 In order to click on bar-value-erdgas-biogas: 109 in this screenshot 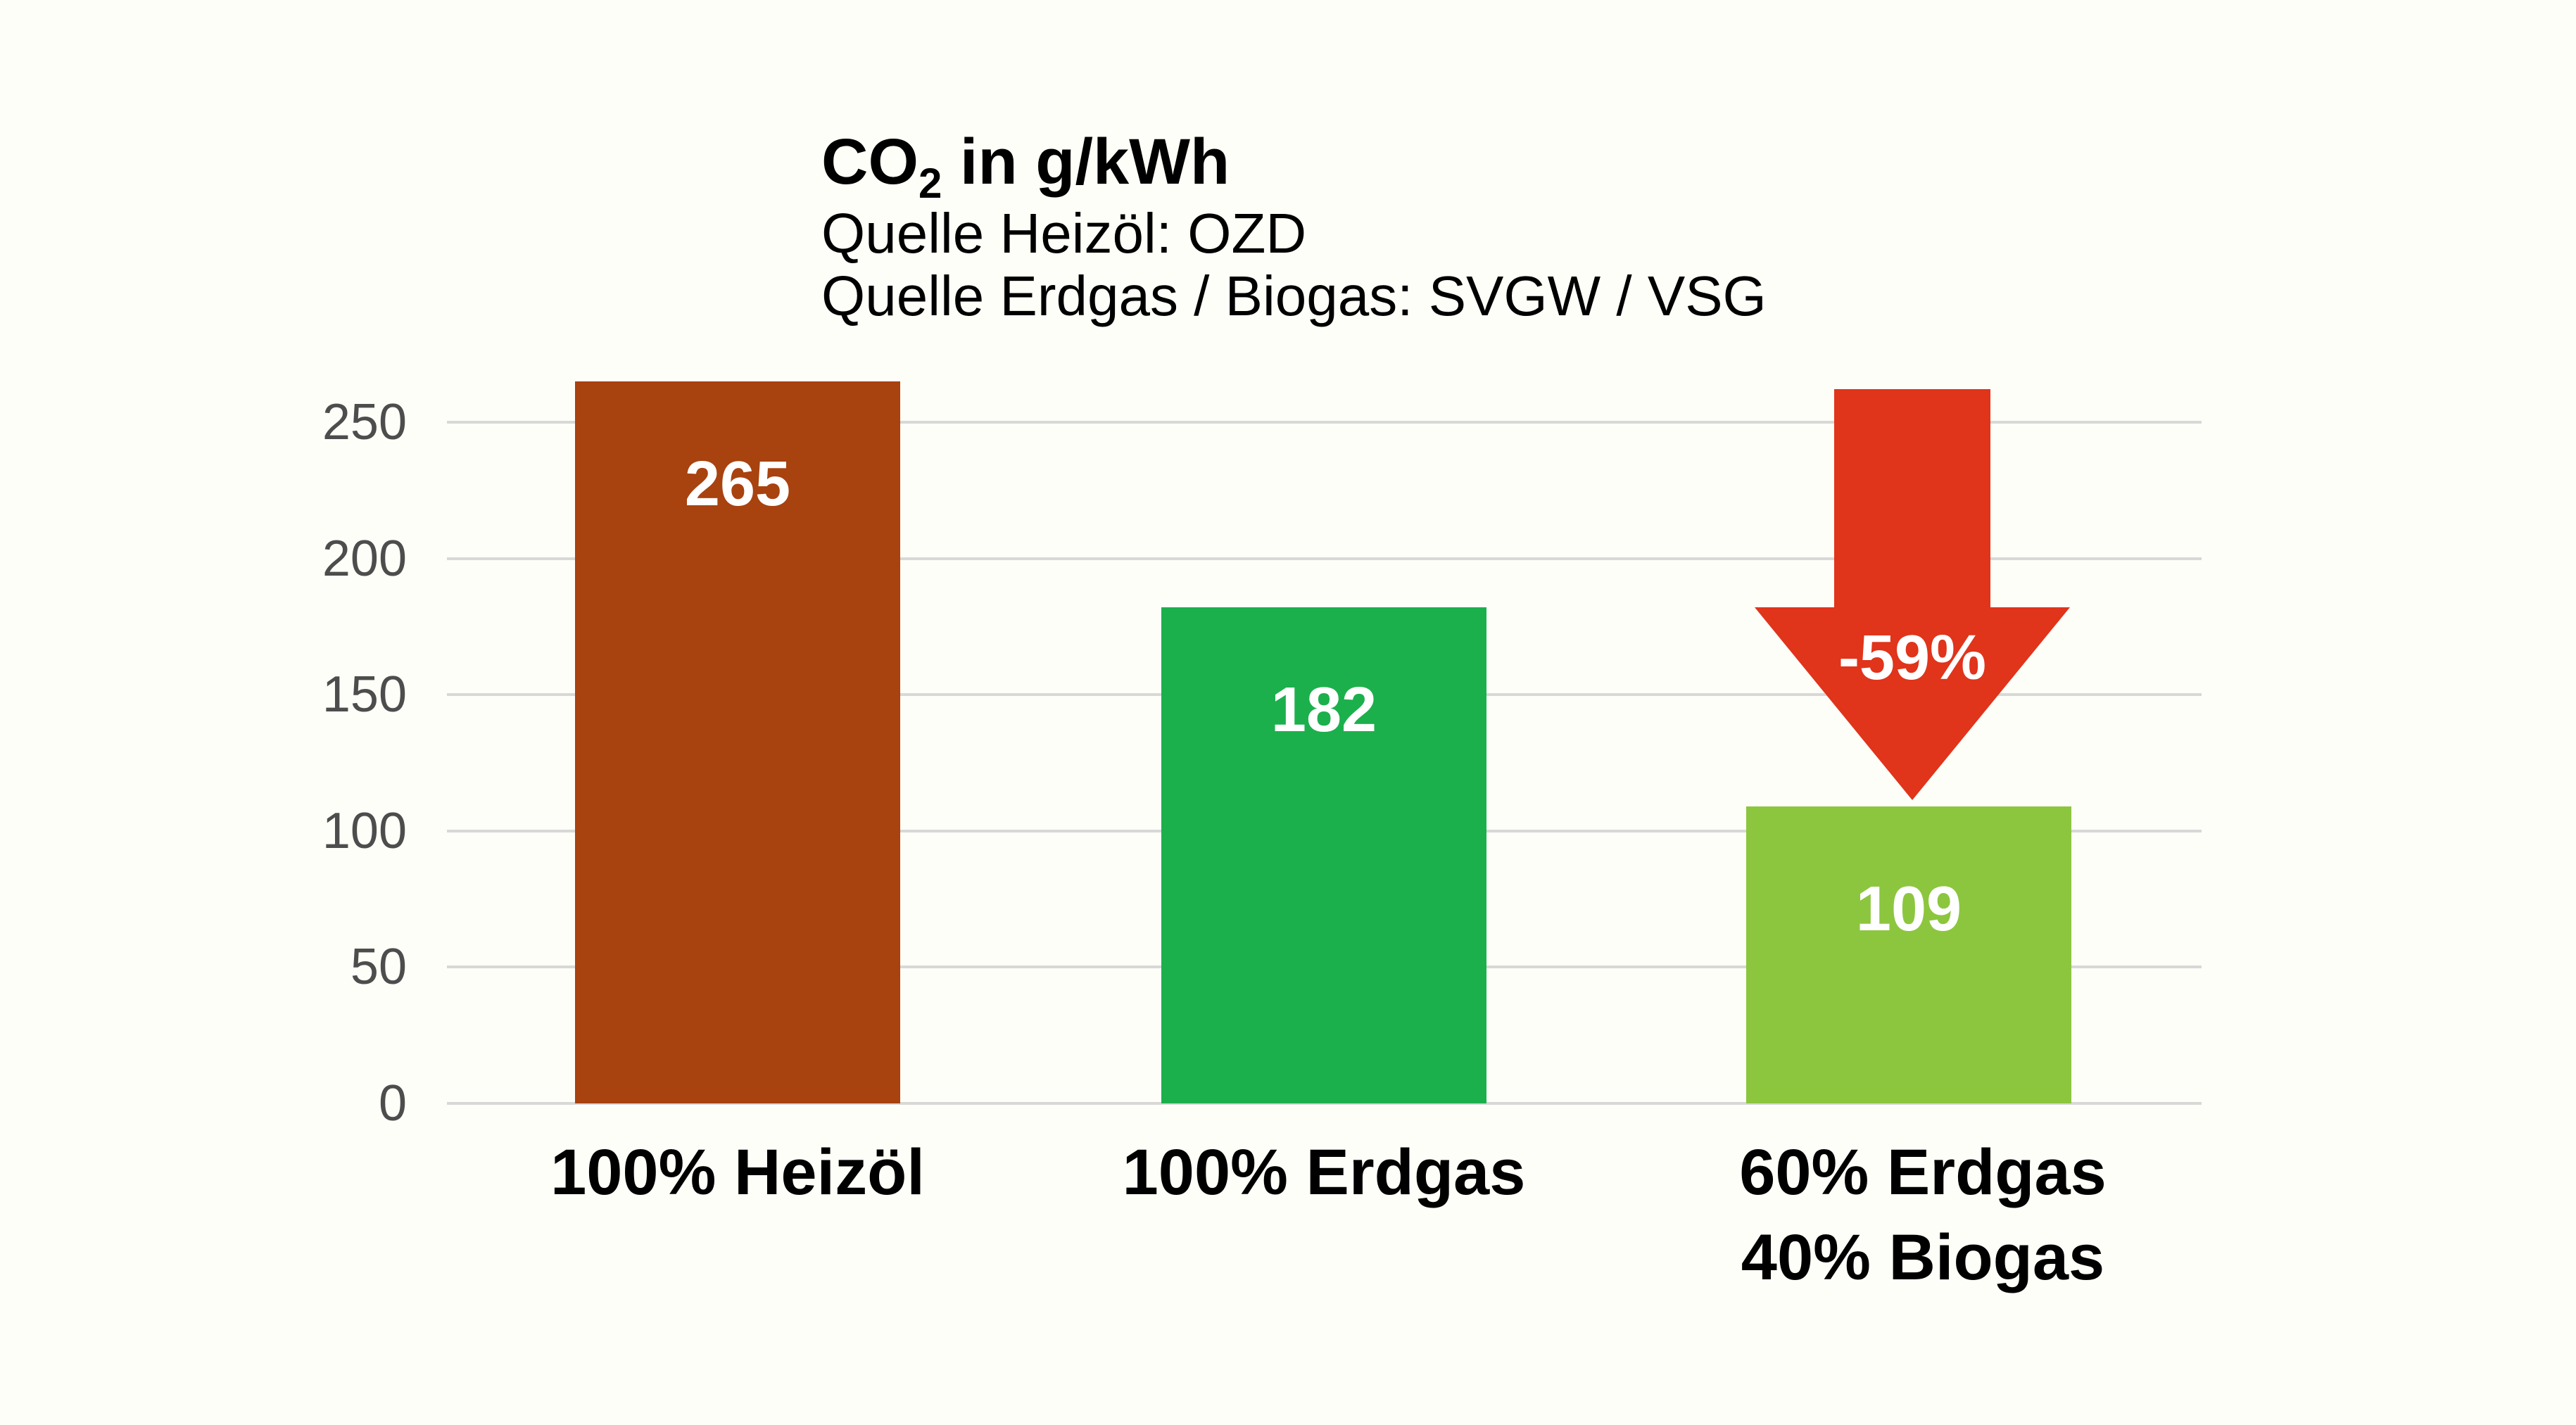, I will do `click(1908, 909)`.